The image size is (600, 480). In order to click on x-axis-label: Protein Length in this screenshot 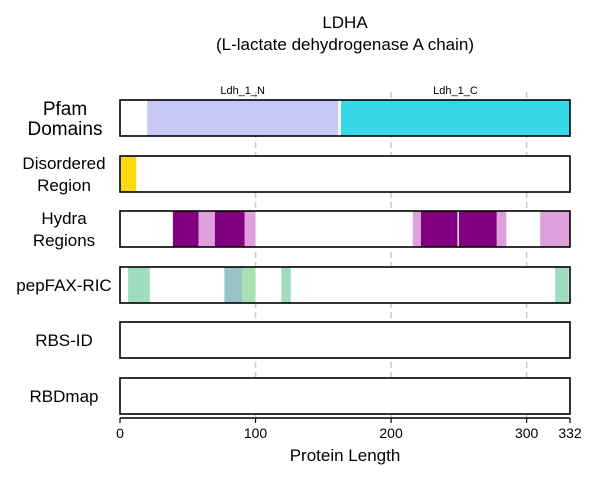, I will do `click(345, 455)`.